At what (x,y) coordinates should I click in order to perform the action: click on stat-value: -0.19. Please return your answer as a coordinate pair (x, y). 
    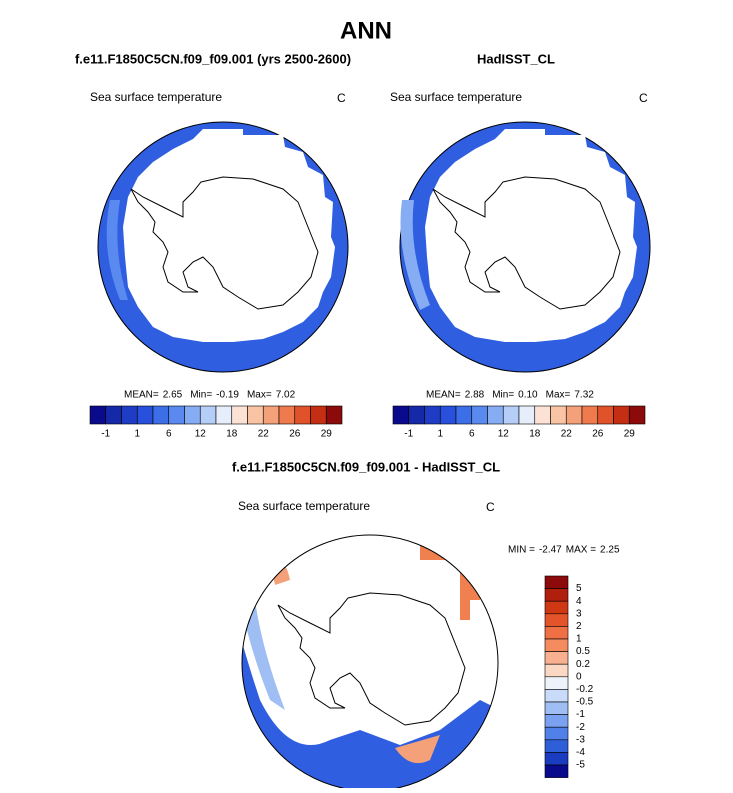
    Looking at the image, I should click on (227, 395).